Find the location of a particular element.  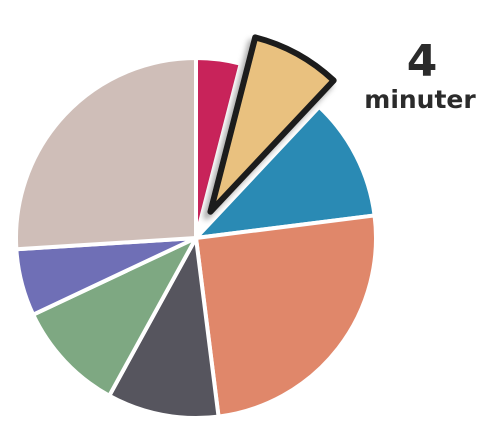

callout-unit: minuter is located at coordinates (420, 99).